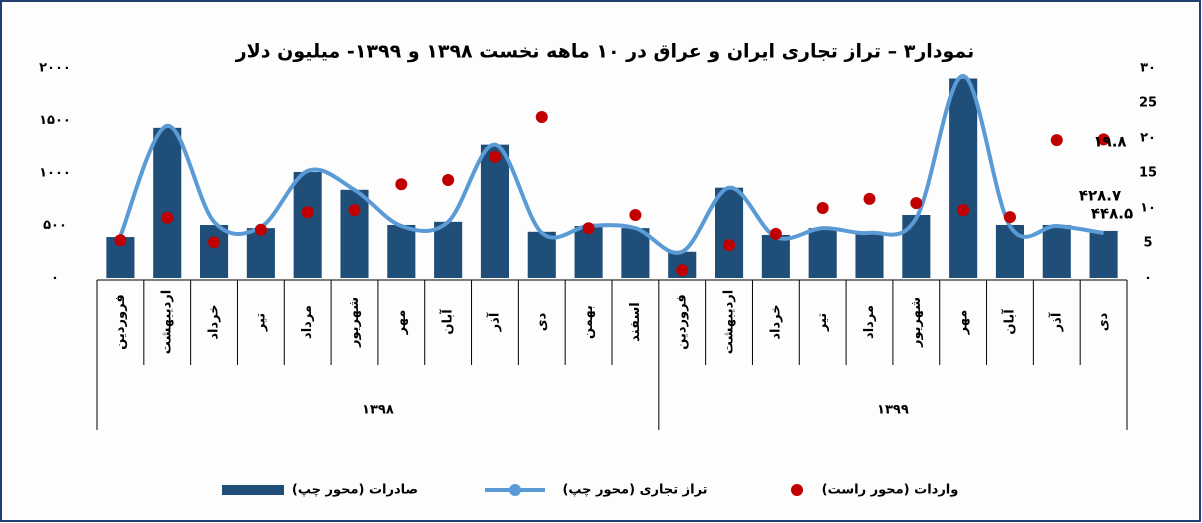 This screenshot has width=1202, height=523. What do you see at coordinates (55, 173) in the screenshot?
I see `y-tick-label: ۱۰۰۰` at bounding box center [55, 173].